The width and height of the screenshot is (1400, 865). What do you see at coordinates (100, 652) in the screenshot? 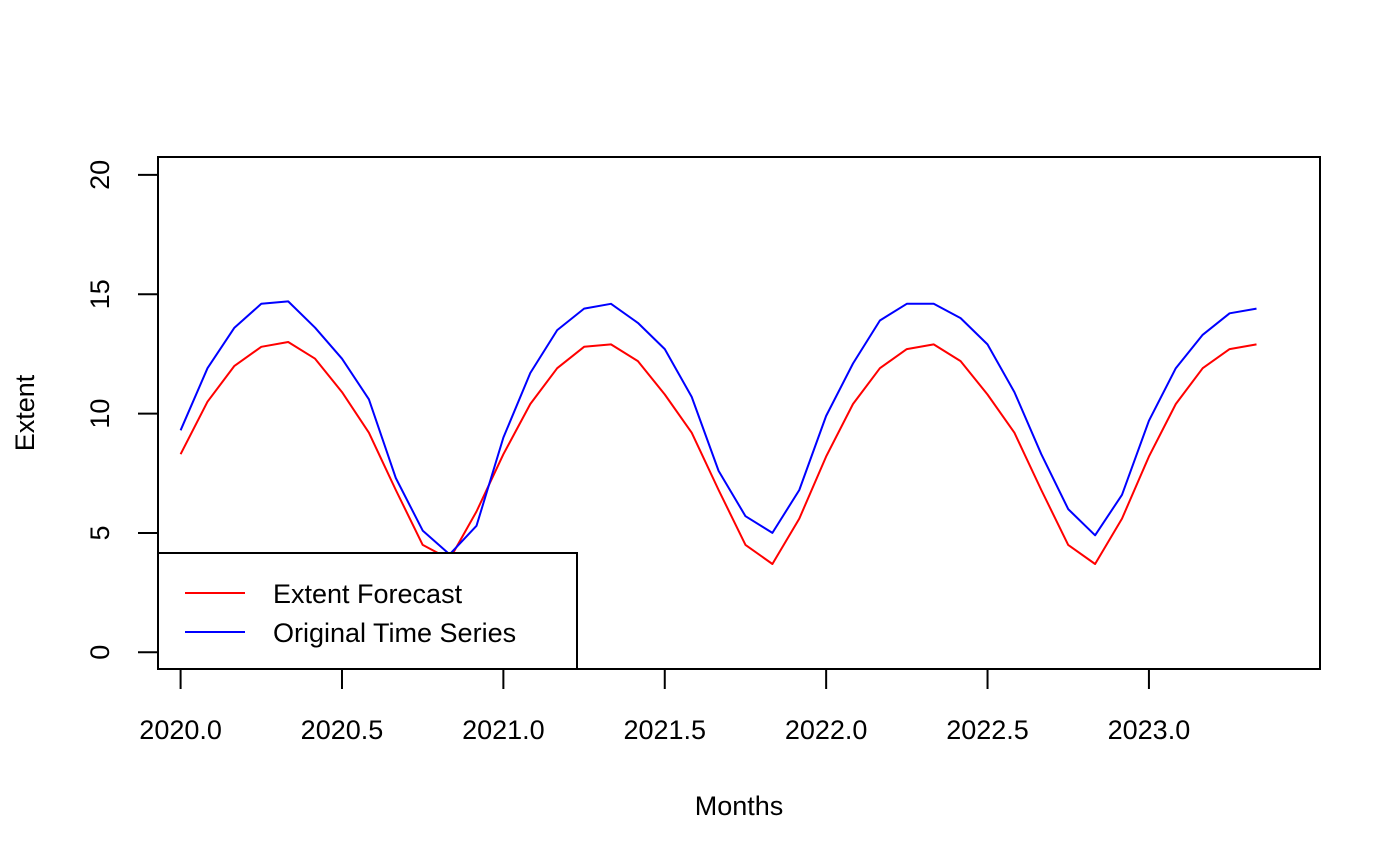
I see `y-tick-label: 0` at bounding box center [100, 652].